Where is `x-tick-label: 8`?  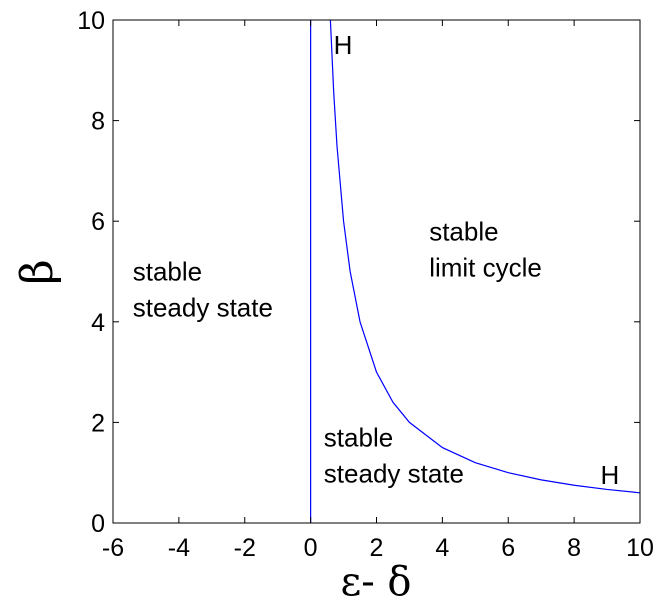 x-tick-label: 8 is located at coordinates (574, 548).